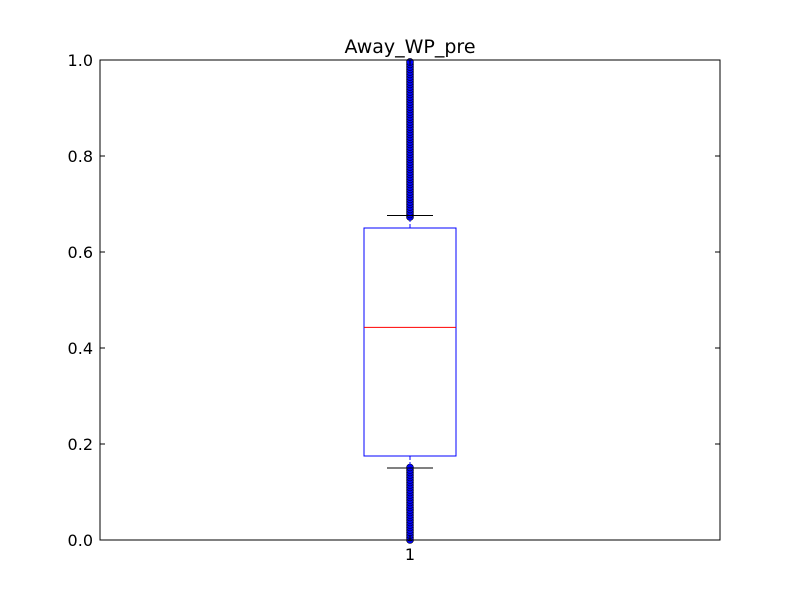  What do you see at coordinates (80, 156) in the screenshot?
I see `y-tick-label: 0.8` at bounding box center [80, 156].